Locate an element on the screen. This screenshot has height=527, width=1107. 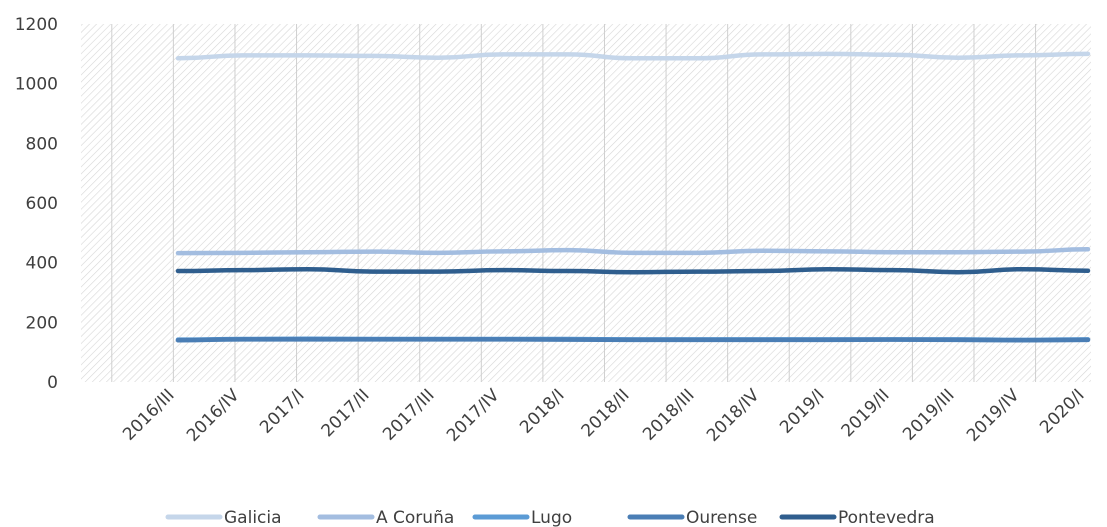
x-tick-label: 2018/II is located at coordinates (606, 413).